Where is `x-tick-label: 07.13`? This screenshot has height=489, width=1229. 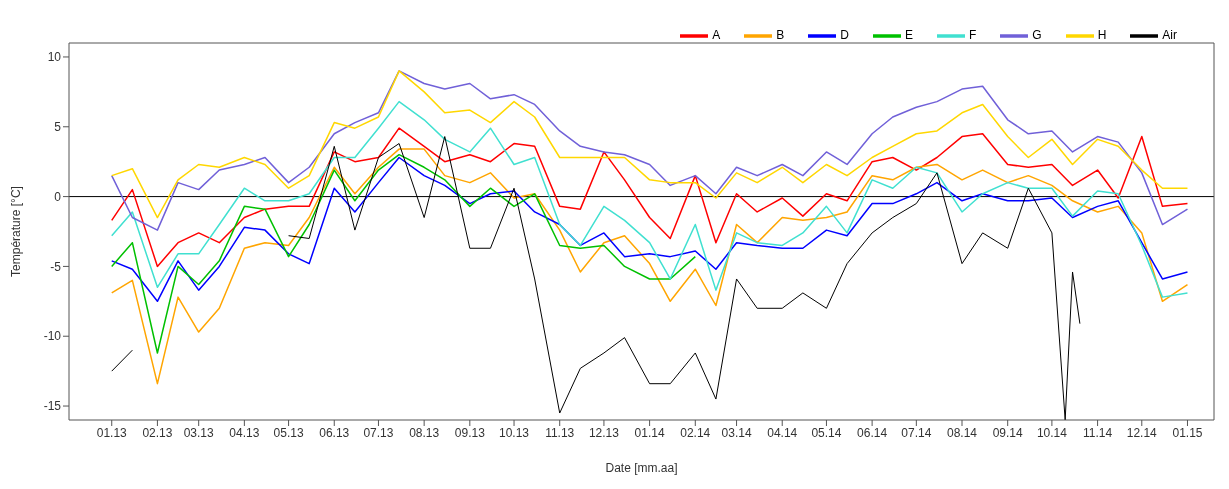 x-tick-label: 07.13 is located at coordinates (378, 432).